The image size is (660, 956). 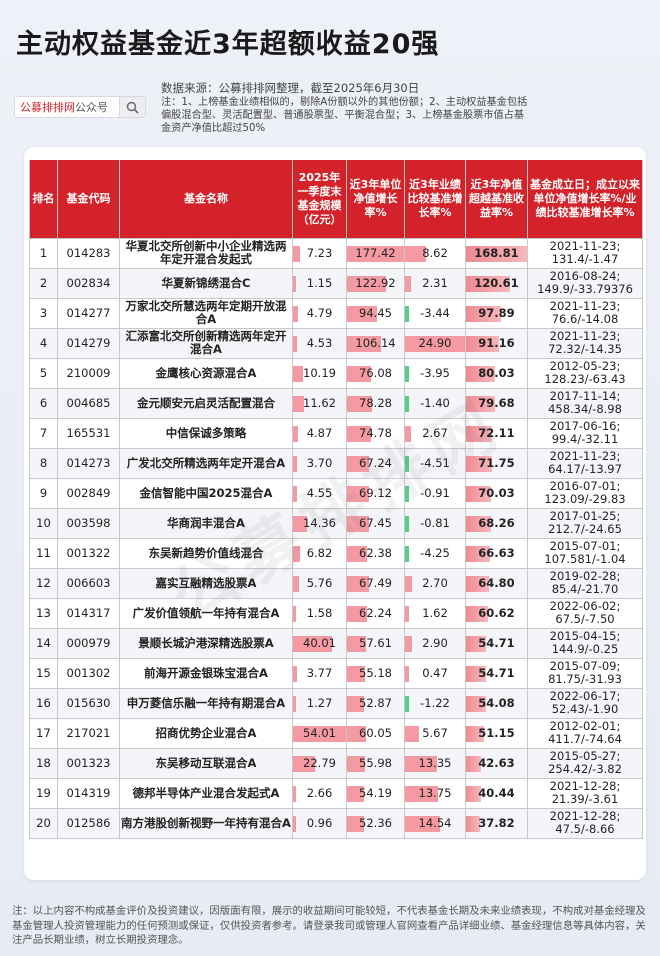 What do you see at coordinates (206, 463) in the screenshot?
I see `name-cell: 广发北交所精选两年定开混合A` at bounding box center [206, 463].